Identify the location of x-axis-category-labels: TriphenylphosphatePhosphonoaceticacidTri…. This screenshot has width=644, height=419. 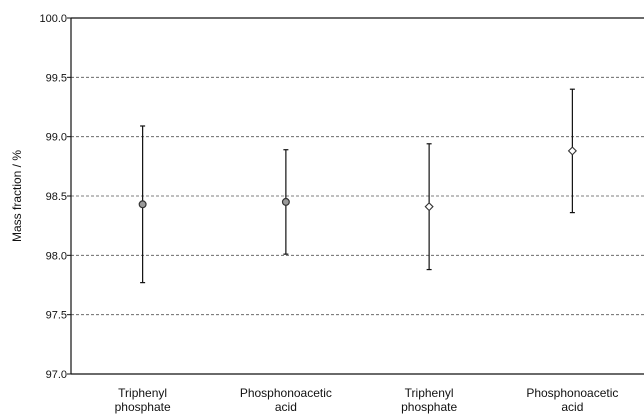
(367, 400).